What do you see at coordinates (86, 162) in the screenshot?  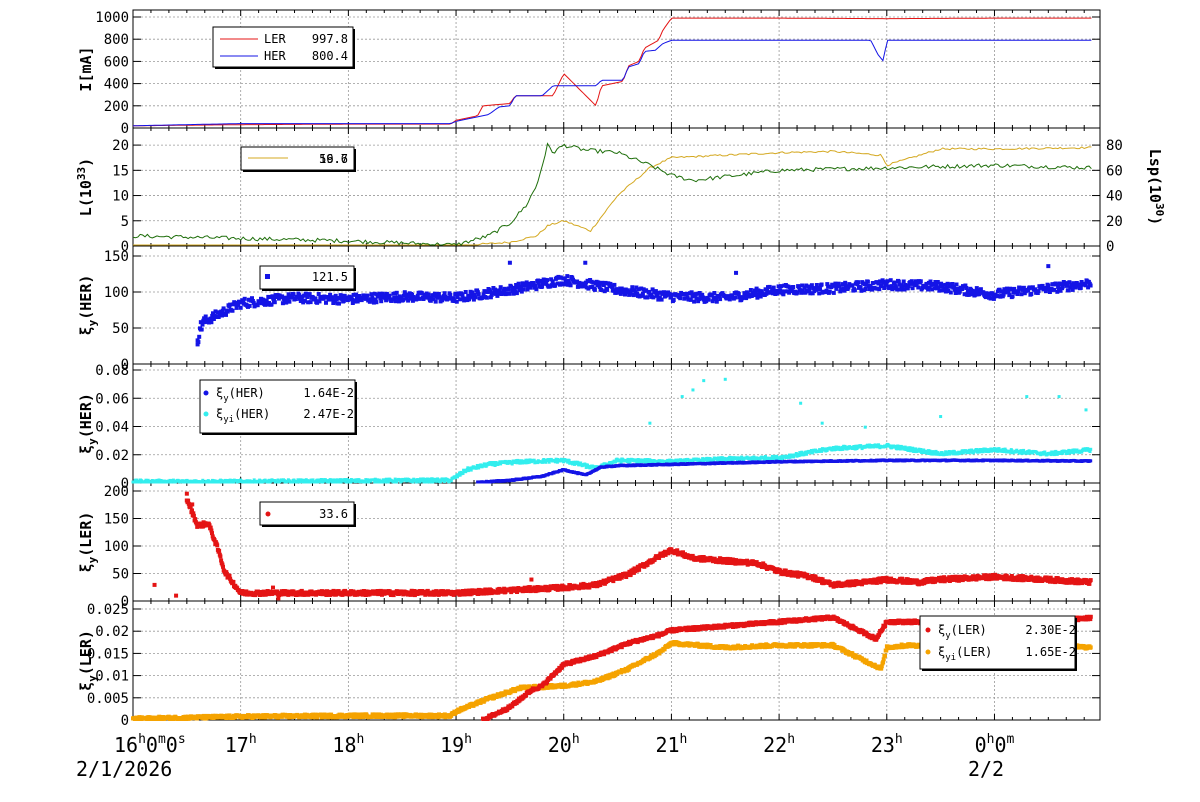 I see `y-axis-label-tail: )` at bounding box center [86, 162].